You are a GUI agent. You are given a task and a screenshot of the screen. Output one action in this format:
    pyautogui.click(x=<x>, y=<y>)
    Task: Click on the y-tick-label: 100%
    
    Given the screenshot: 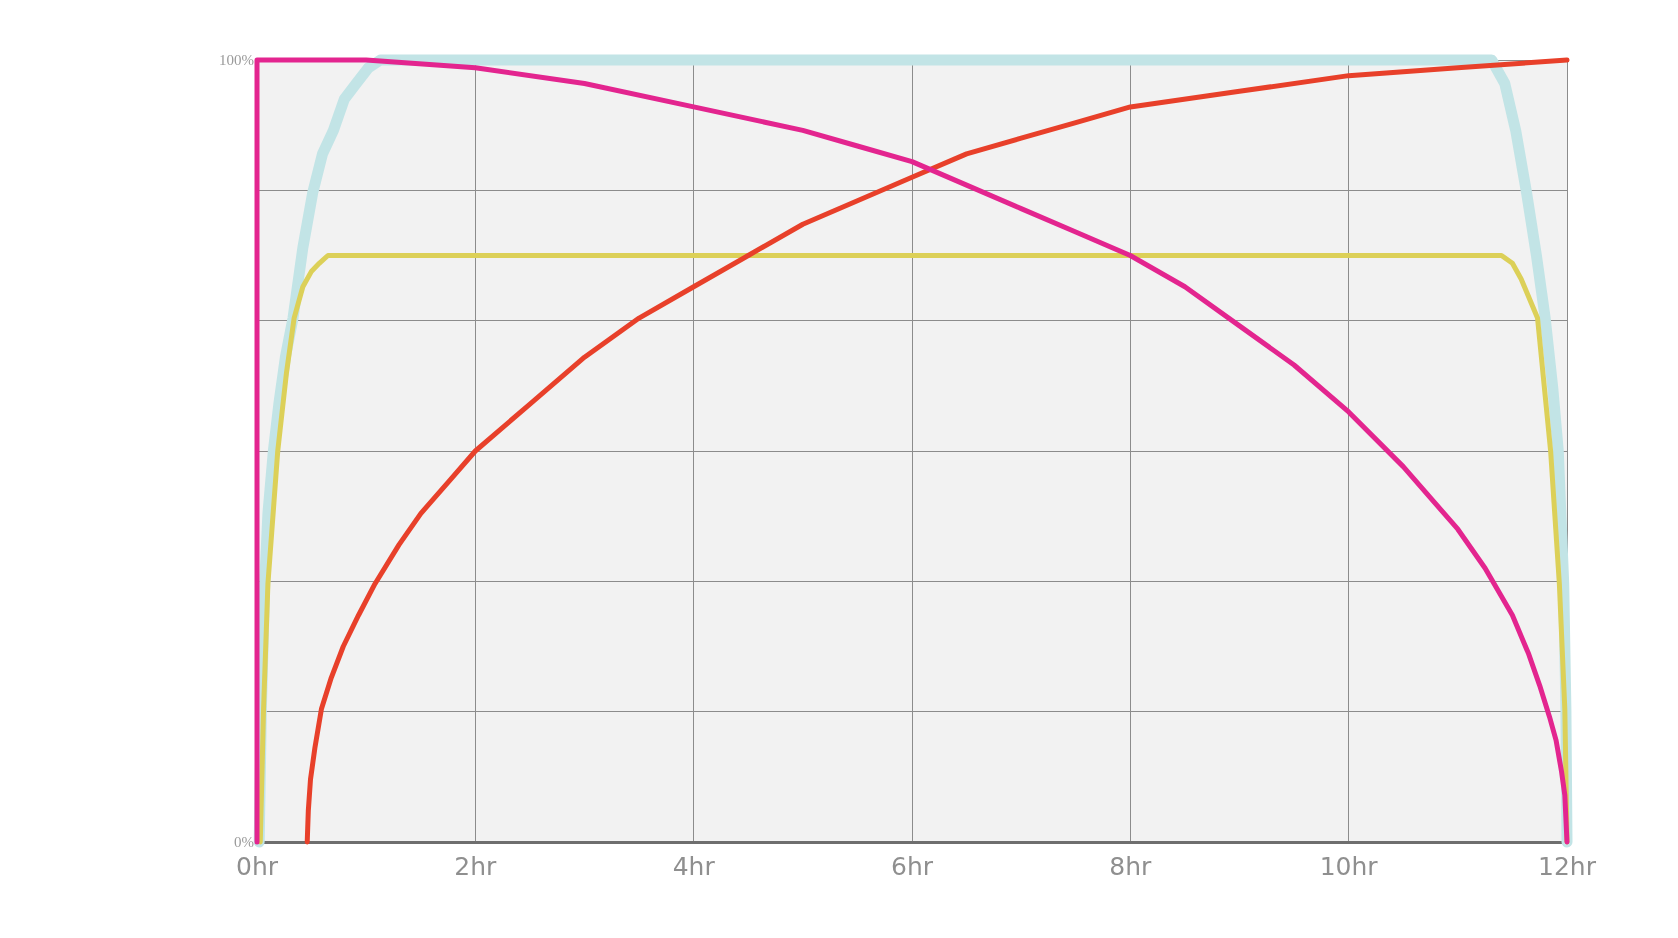 What is the action you would take?
    pyautogui.click(x=236, y=60)
    